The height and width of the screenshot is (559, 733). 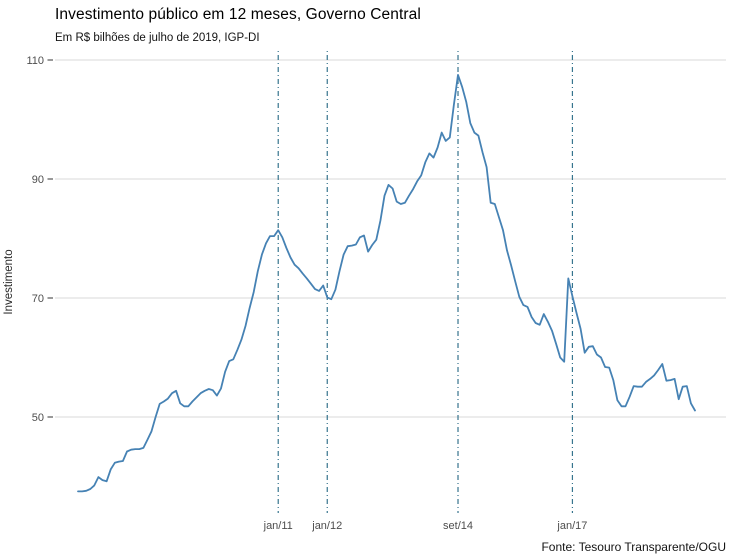 What do you see at coordinates (571, 526) in the screenshot?
I see `x-tick-label: jan/17` at bounding box center [571, 526].